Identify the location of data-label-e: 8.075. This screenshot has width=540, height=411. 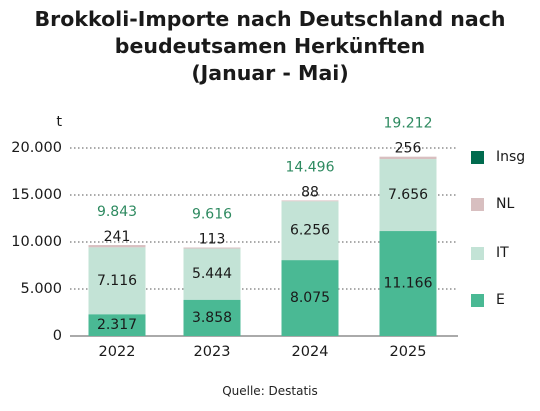
(310, 298).